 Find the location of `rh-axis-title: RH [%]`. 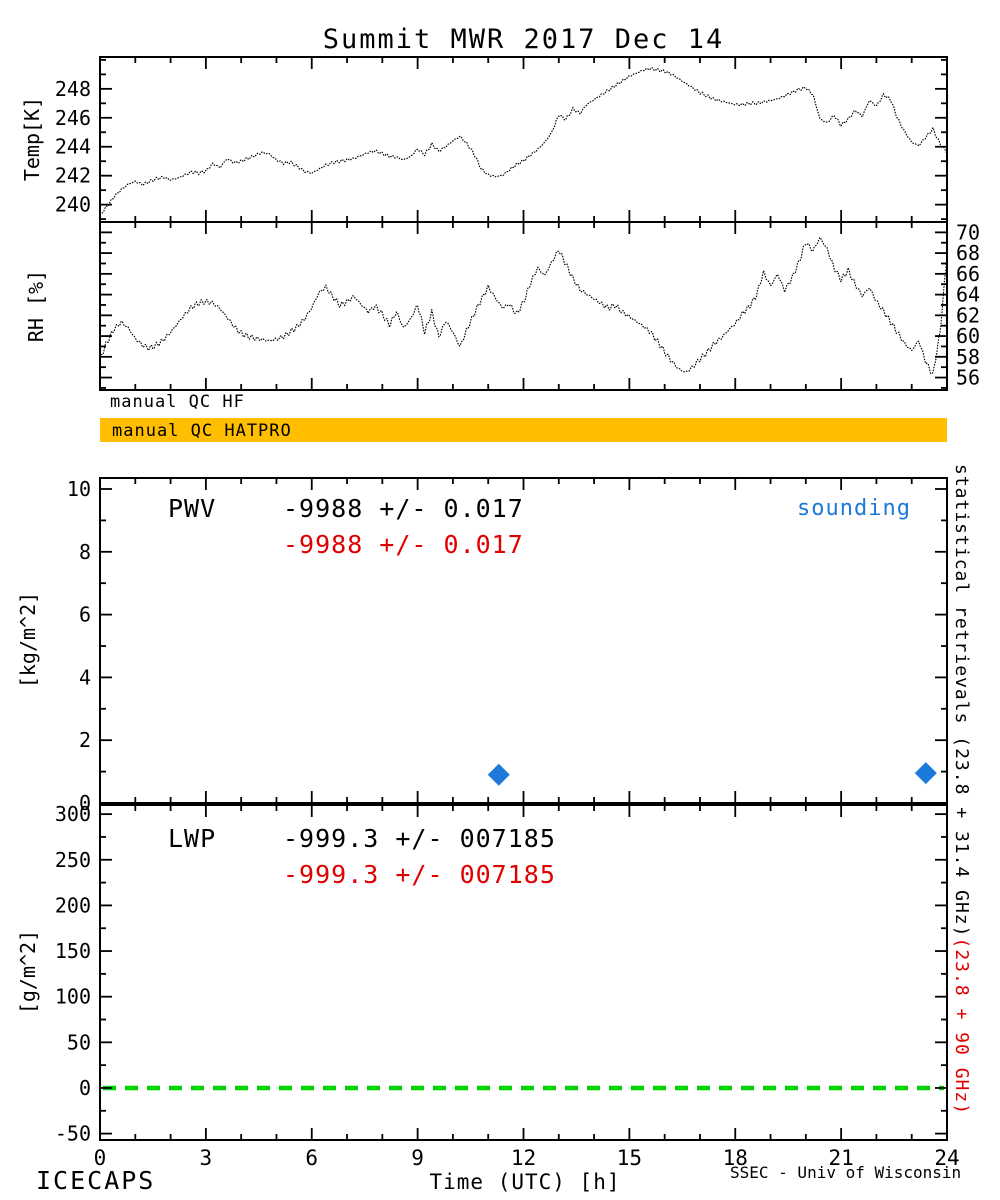

rh-axis-title: RH [%] is located at coordinates (36, 306).